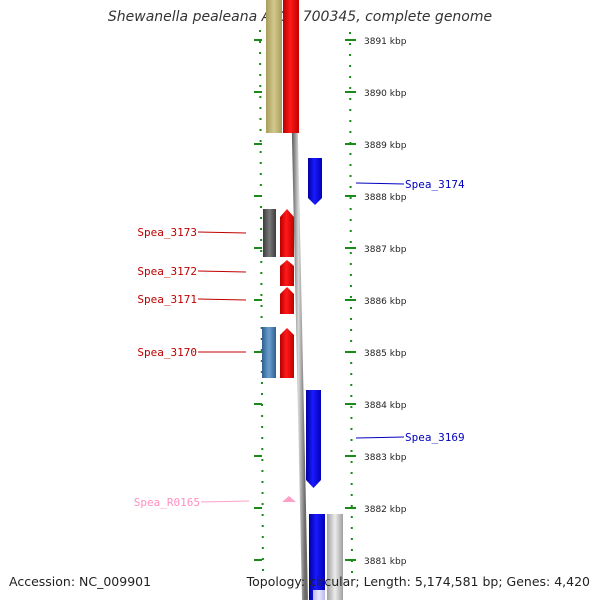  I want to click on scale-tick-label: 3890 kbp, so click(385, 94).